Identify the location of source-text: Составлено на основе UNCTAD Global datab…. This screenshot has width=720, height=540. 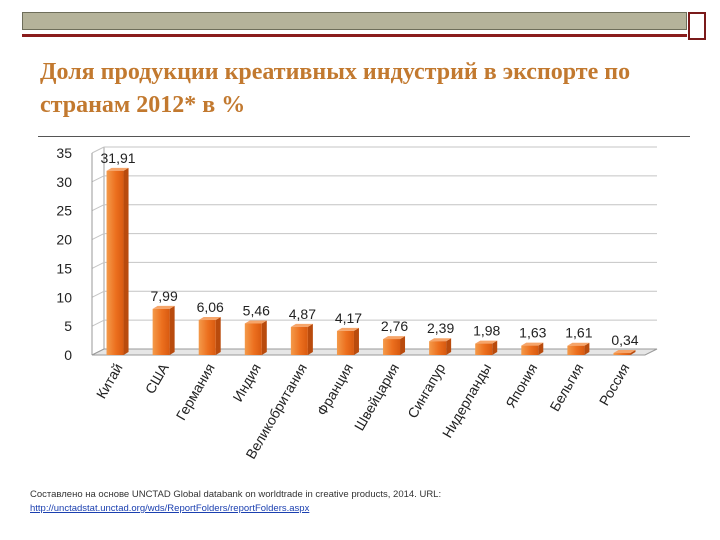
(236, 494).